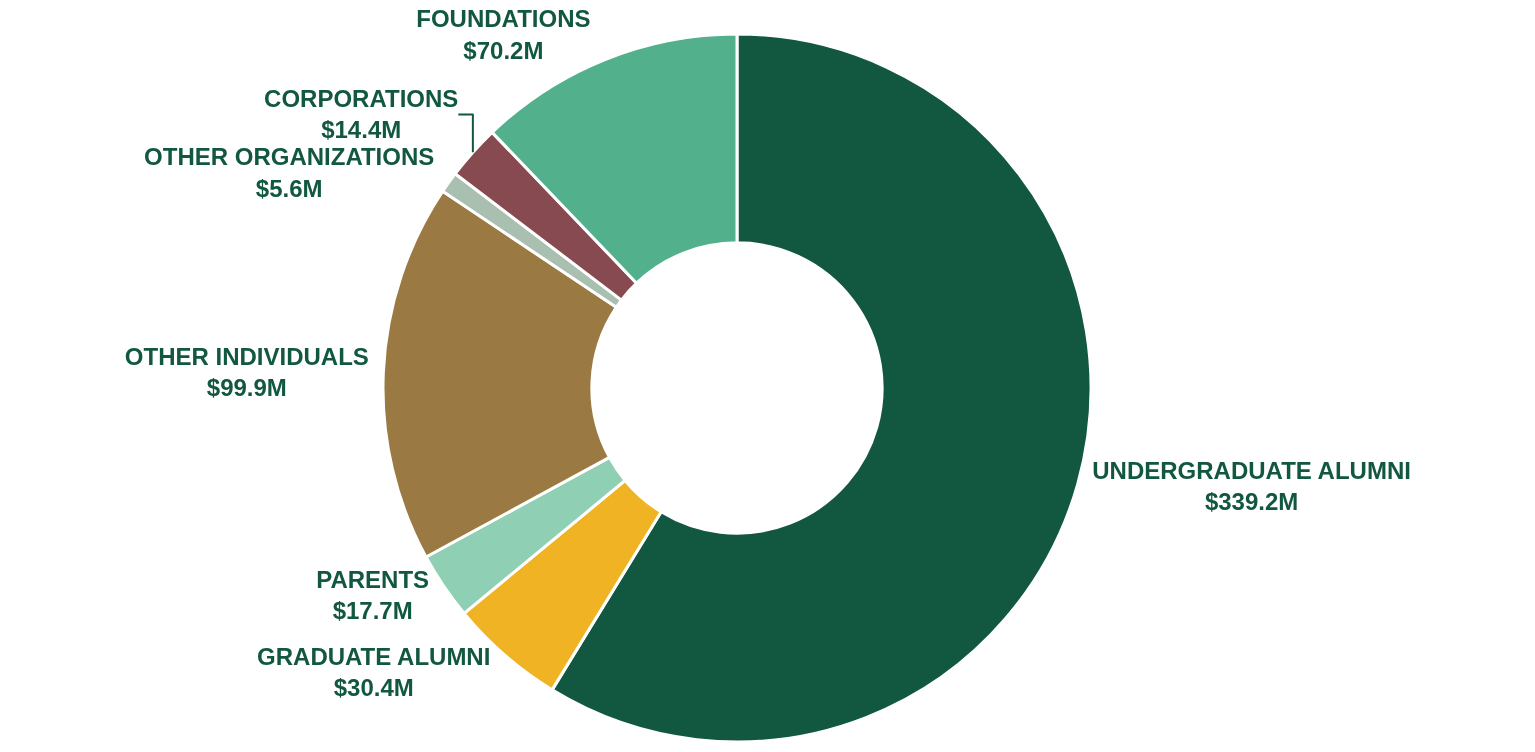 The width and height of the screenshot is (1535, 752). I want to click on slice-label: CORPORATIONS, so click(361, 99).